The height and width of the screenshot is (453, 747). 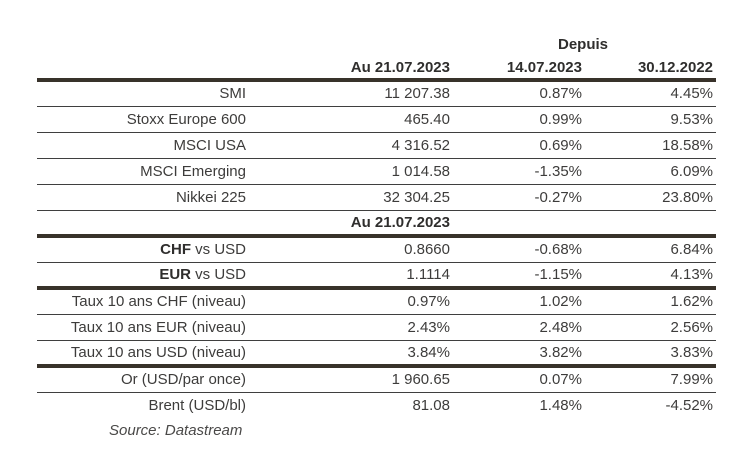 What do you see at coordinates (151, 276) in the screenshot?
I see `row-label: EUR vs USD` at bounding box center [151, 276].